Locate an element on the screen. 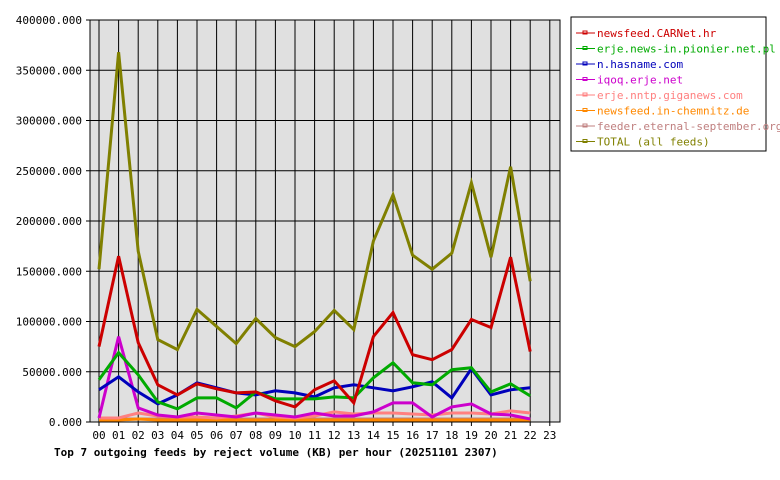 This screenshot has height=480, width=780. legend-label: n.hasname.com is located at coordinates (640, 64).